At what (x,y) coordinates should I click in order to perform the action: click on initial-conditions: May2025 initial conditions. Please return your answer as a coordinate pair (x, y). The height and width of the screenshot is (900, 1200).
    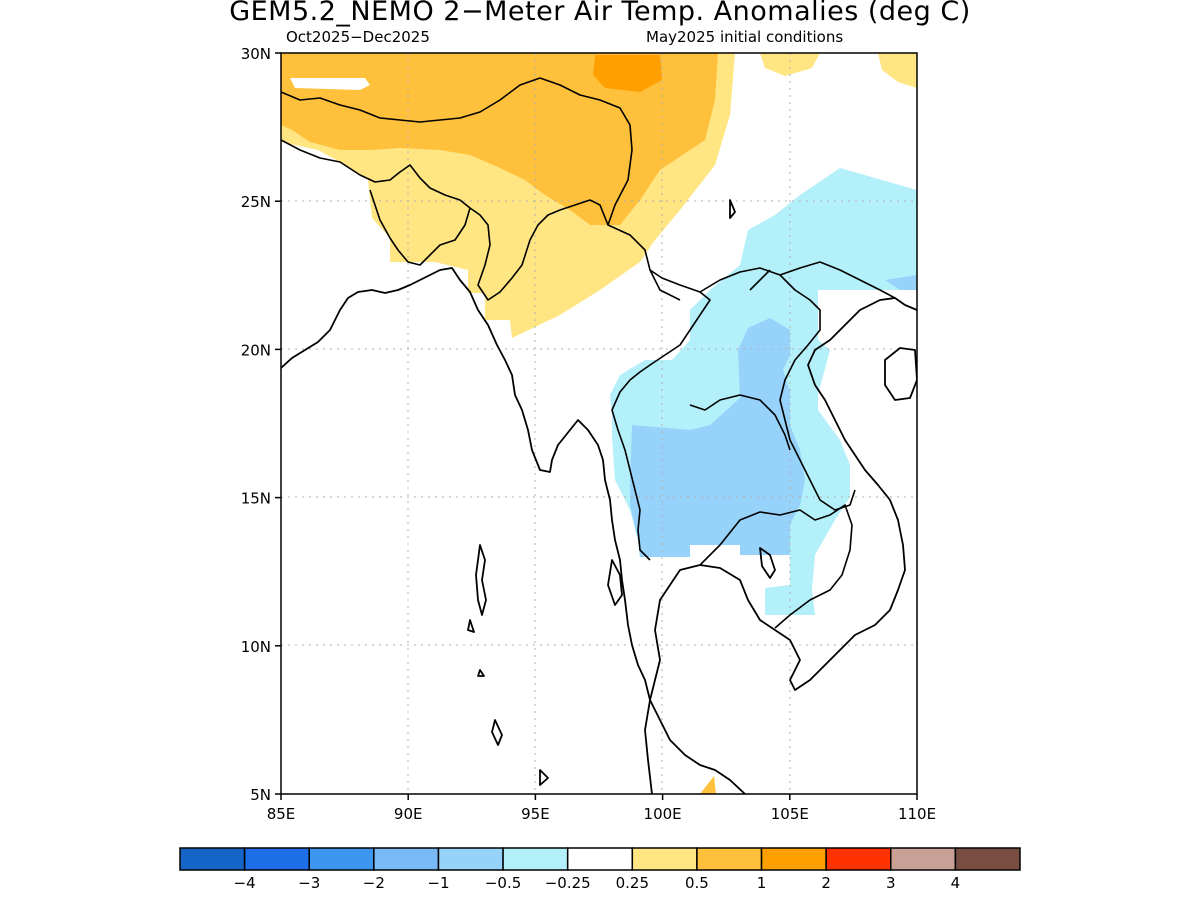
    Looking at the image, I should click on (745, 37).